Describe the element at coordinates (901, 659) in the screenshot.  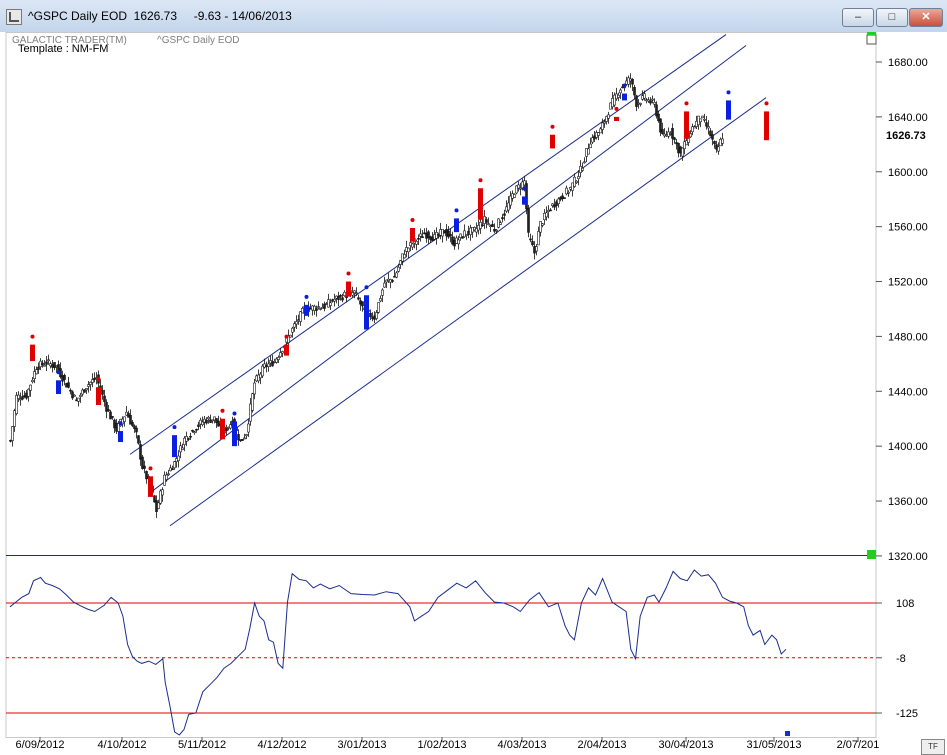
I see `oscillator-tick-label: -8` at that location.